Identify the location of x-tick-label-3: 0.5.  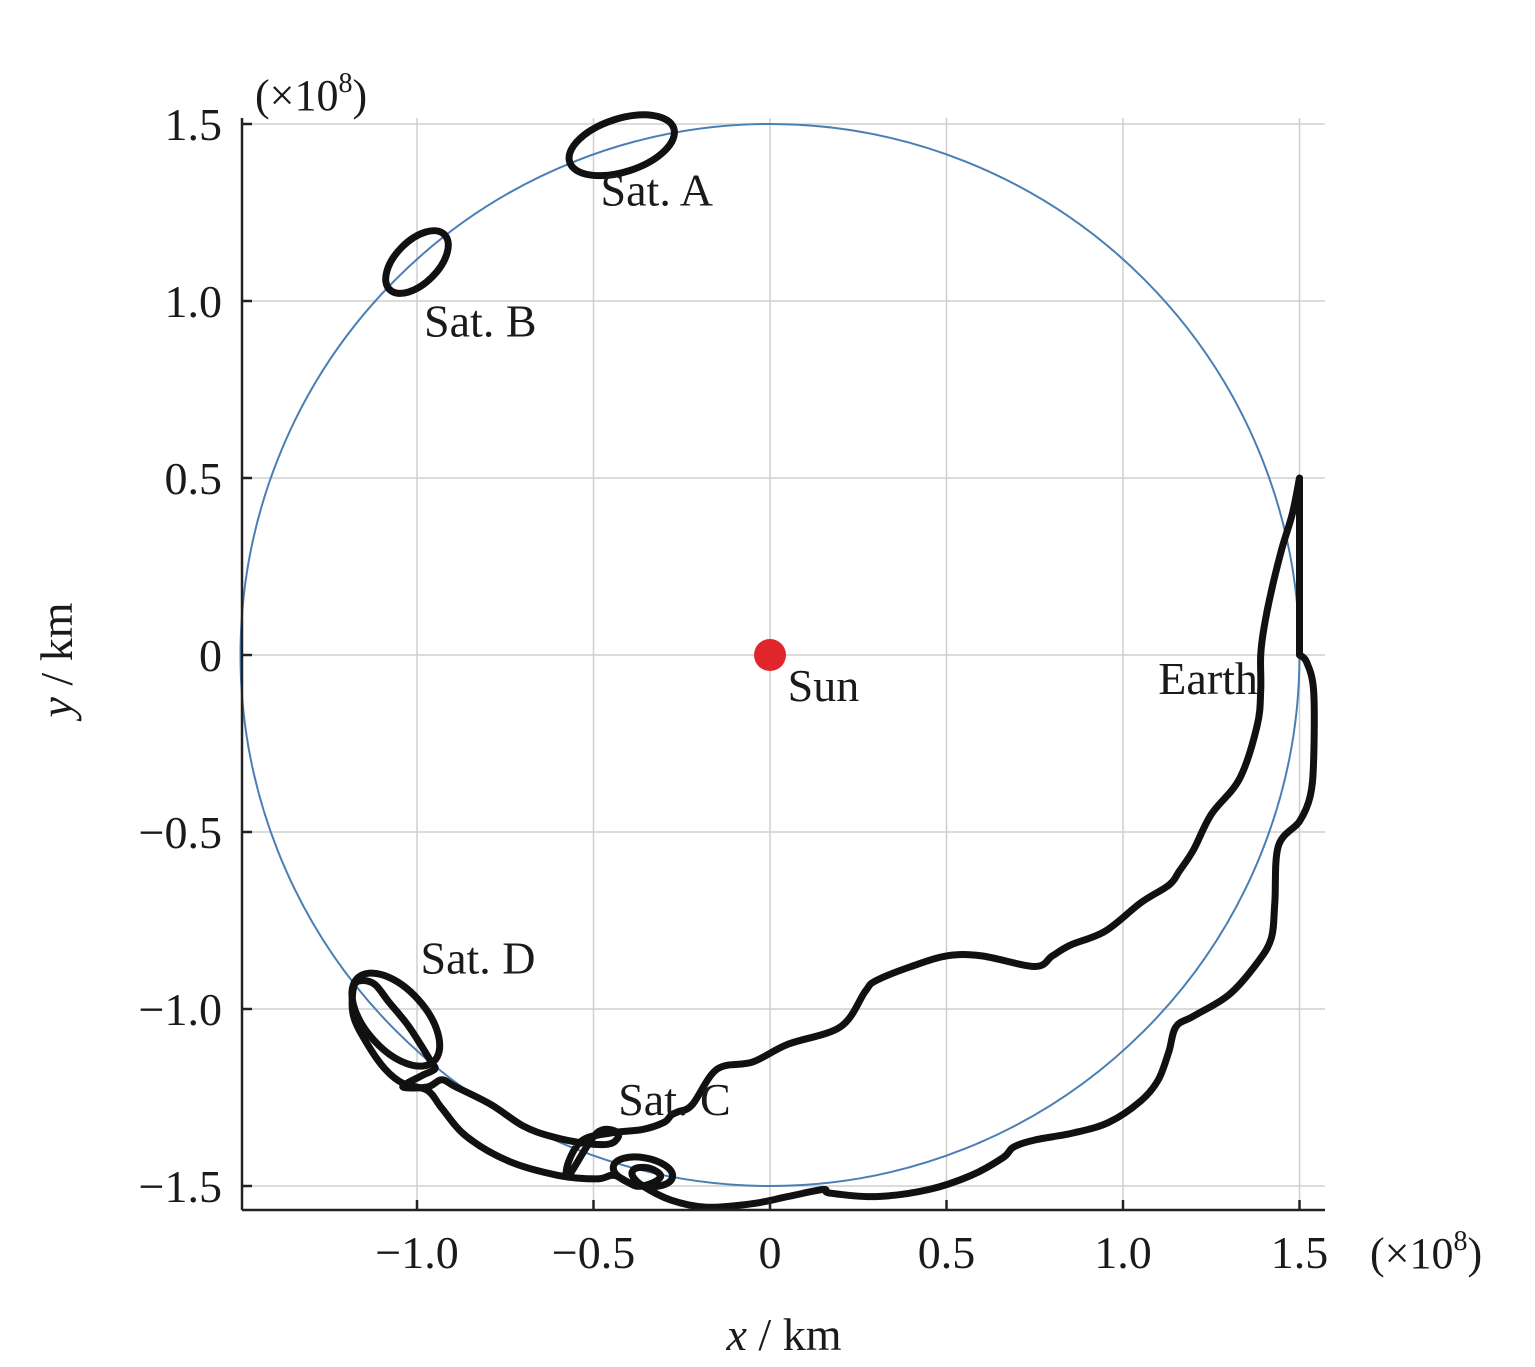
(947, 1252).